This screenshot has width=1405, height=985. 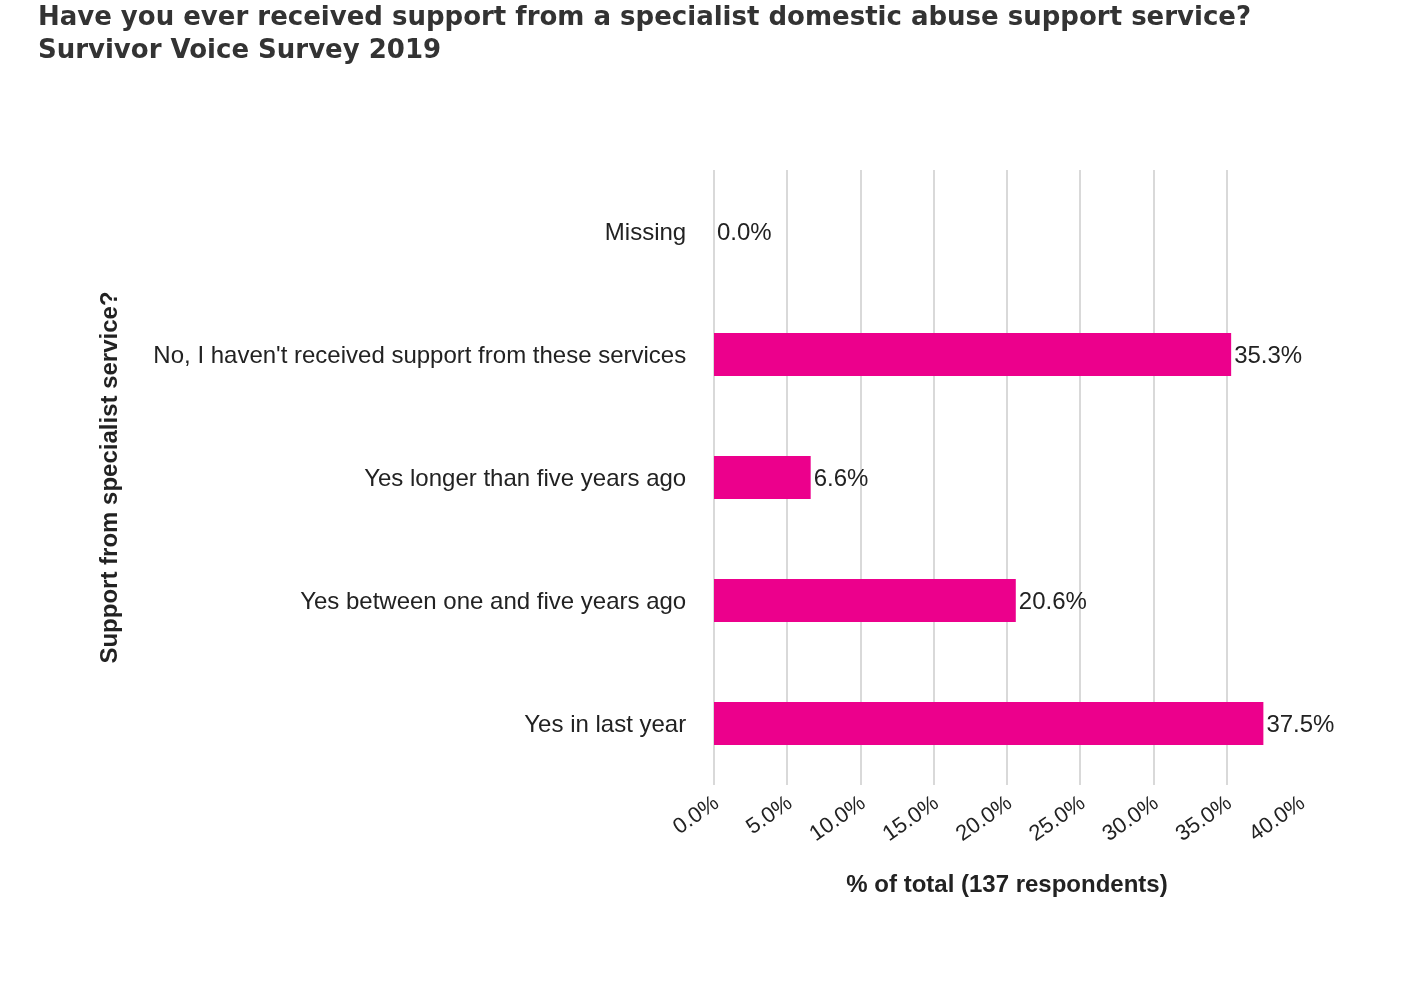 What do you see at coordinates (109, 477) in the screenshot?
I see `y-axis-title: Support from specialist service?` at bounding box center [109, 477].